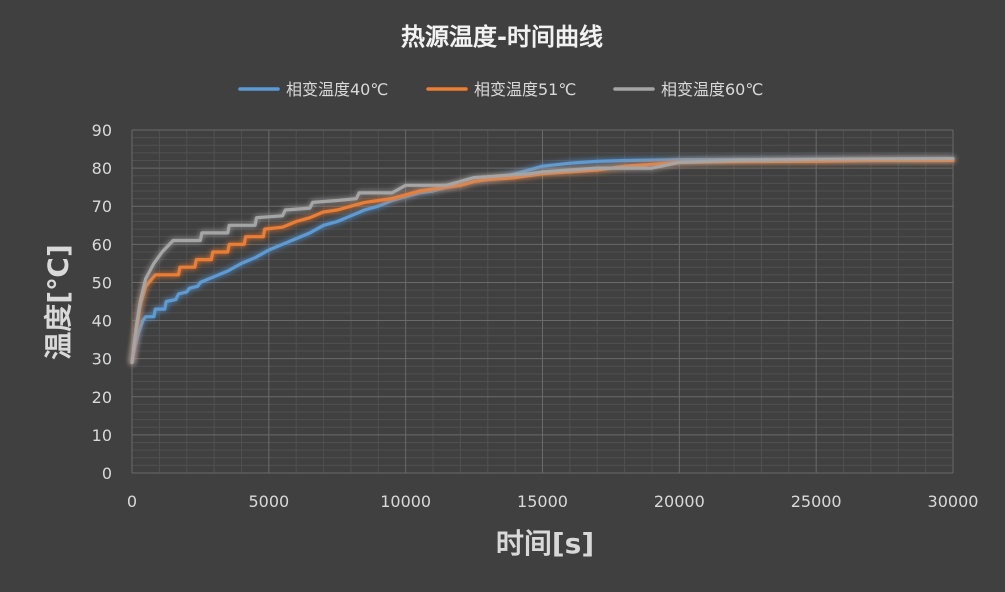 The height and width of the screenshot is (592, 1005). What do you see at coordinates (405, 501) in the screenshot?
I see `x-tick-label: 10000` at bounding box center [405, 501].